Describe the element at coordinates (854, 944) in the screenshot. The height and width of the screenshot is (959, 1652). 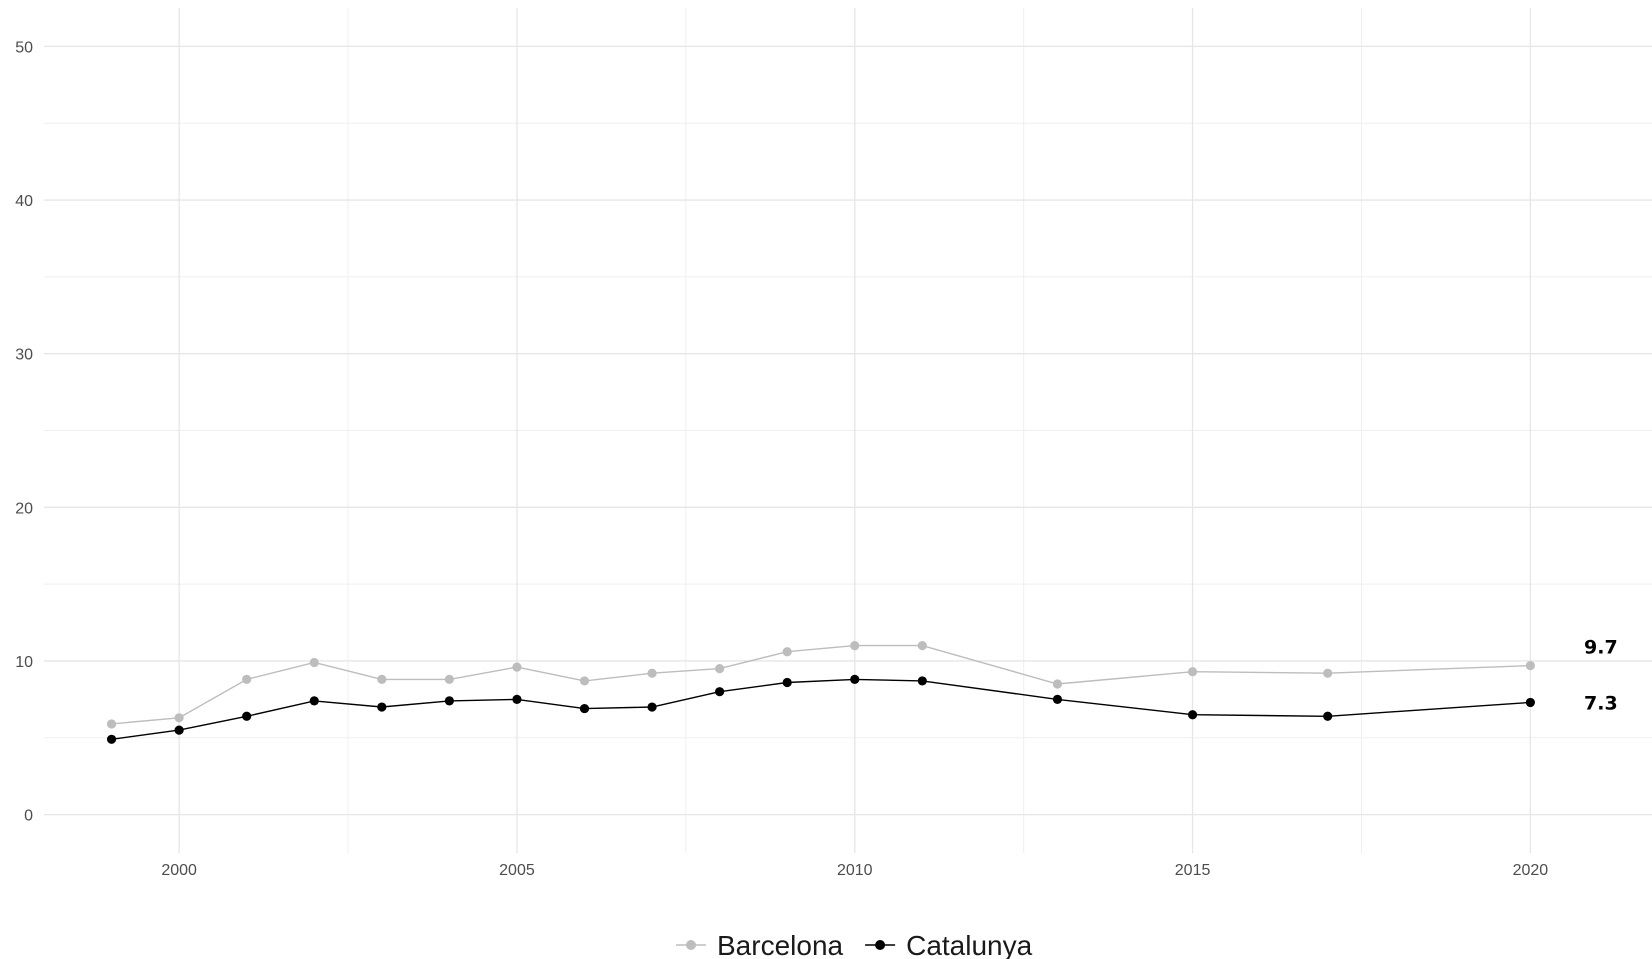
I see `legend: Barcelona Catalunya` at that location.